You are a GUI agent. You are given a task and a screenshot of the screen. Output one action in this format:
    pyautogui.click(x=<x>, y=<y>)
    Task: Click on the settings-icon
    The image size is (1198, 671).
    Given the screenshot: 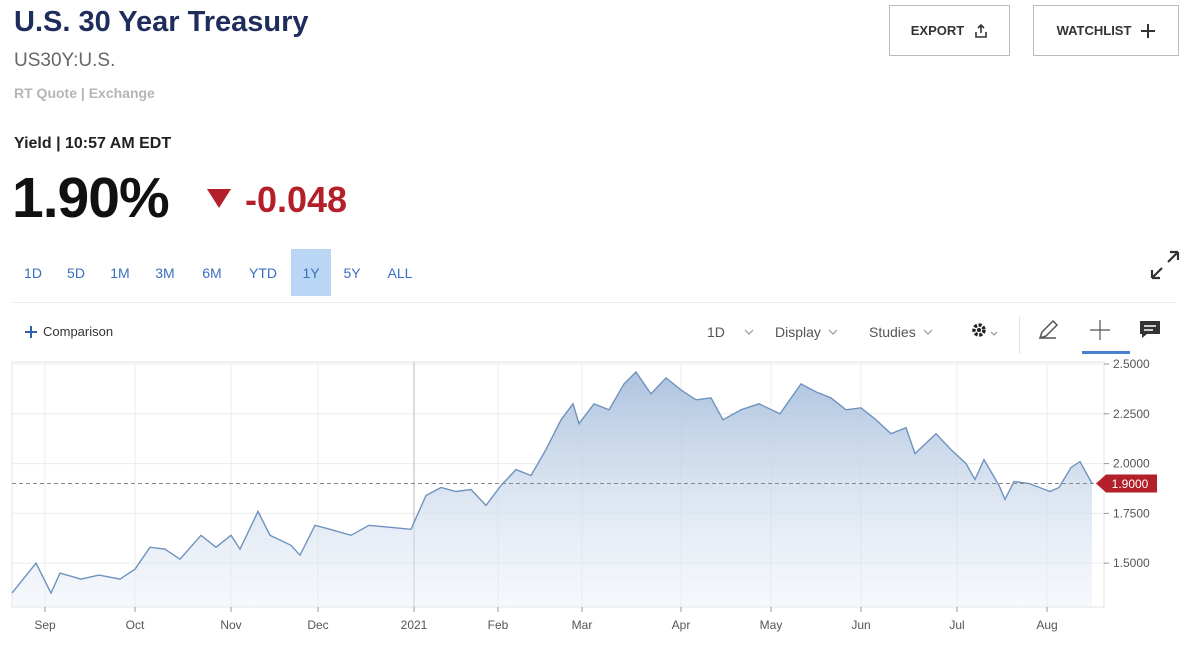 What is the action you would take?
    pyautogui.click(x=986, y=331)
    